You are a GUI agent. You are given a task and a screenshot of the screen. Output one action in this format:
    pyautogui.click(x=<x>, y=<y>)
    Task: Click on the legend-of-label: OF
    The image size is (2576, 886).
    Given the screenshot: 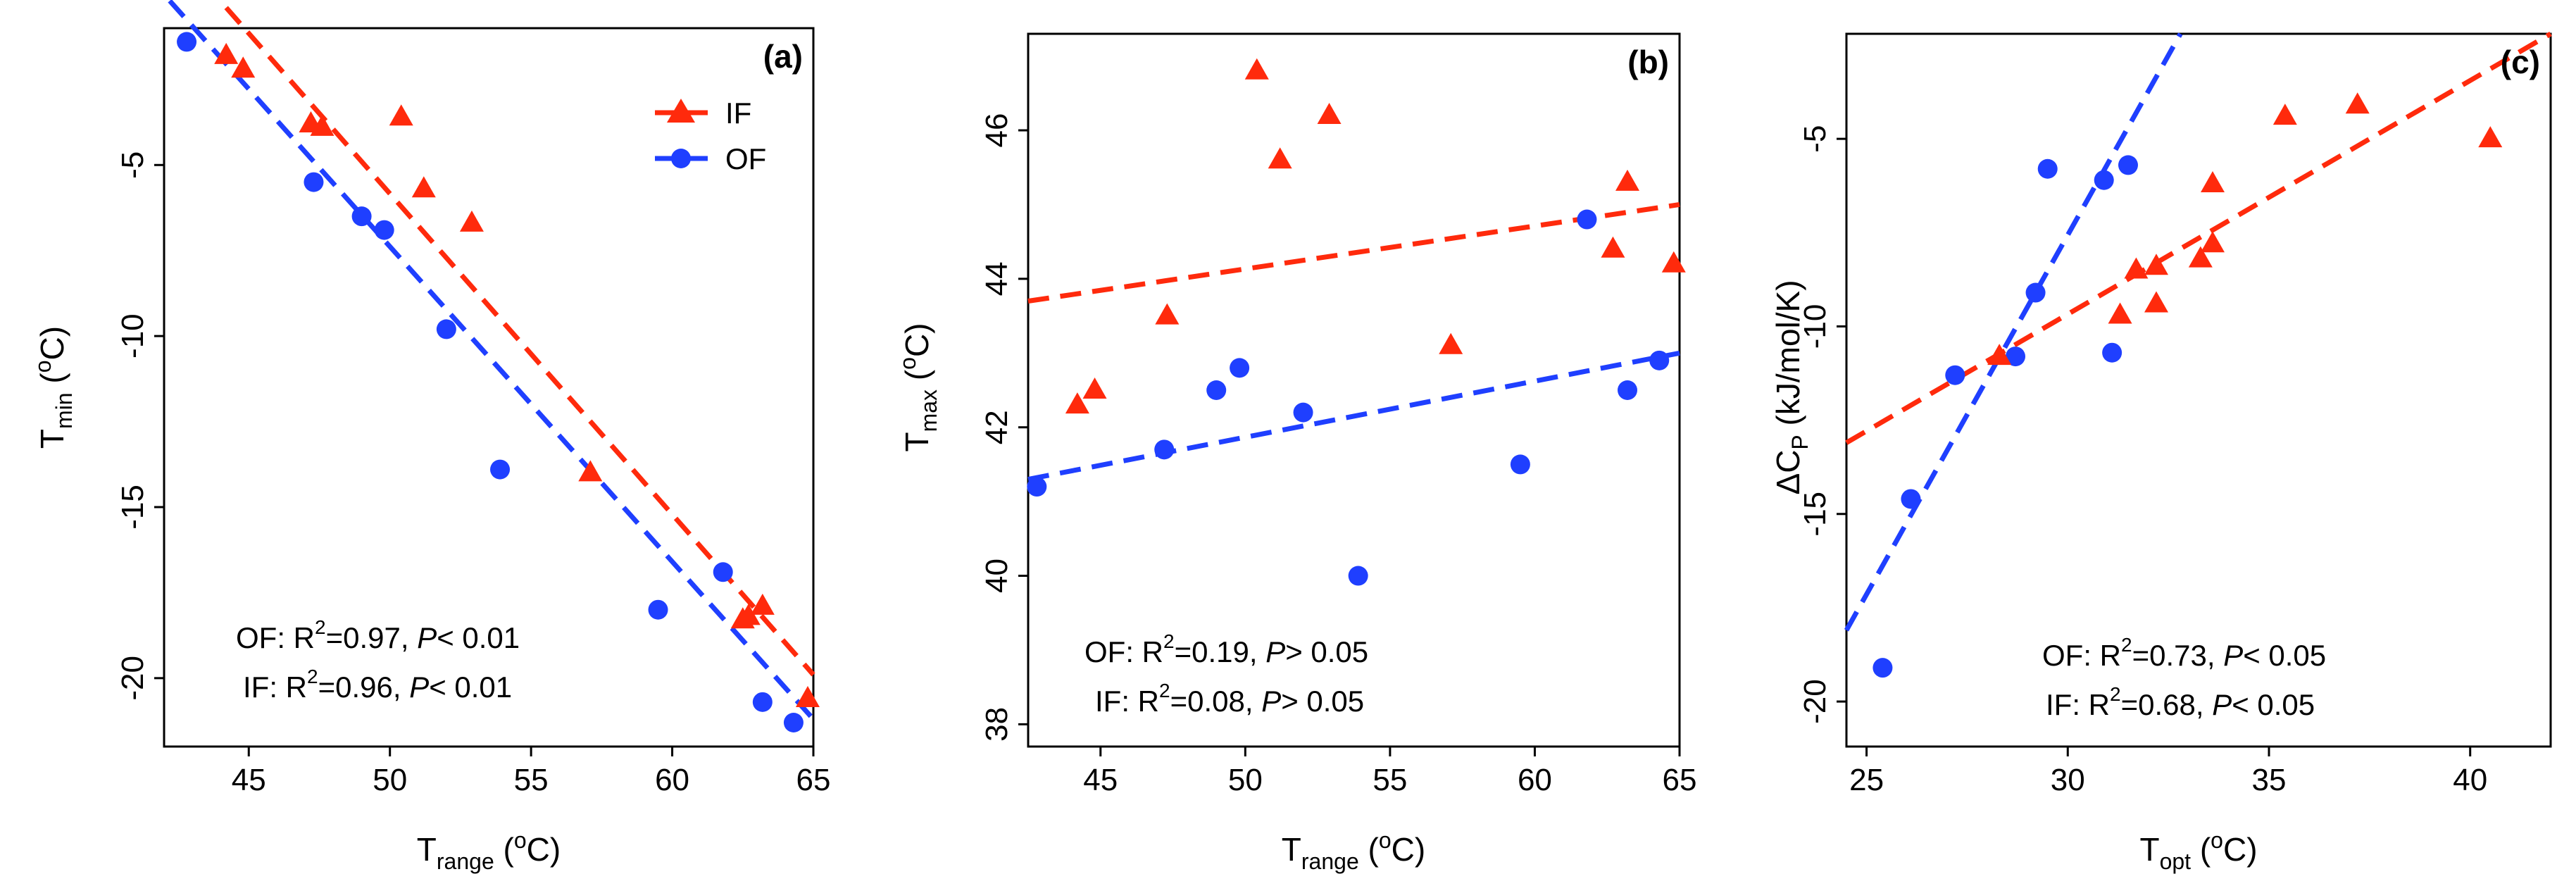 What is the action you would take?
    pyautogui.click(x=745, y=158)
    